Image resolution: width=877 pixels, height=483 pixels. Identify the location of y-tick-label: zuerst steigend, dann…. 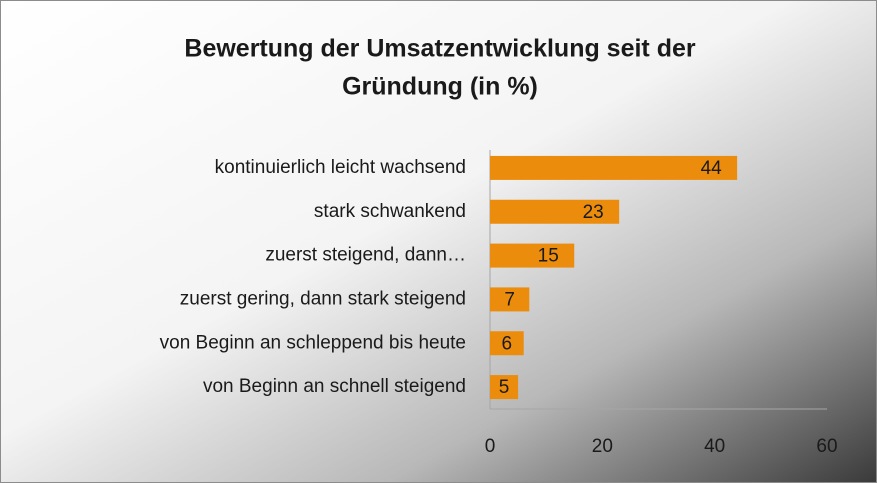
(365, 255).